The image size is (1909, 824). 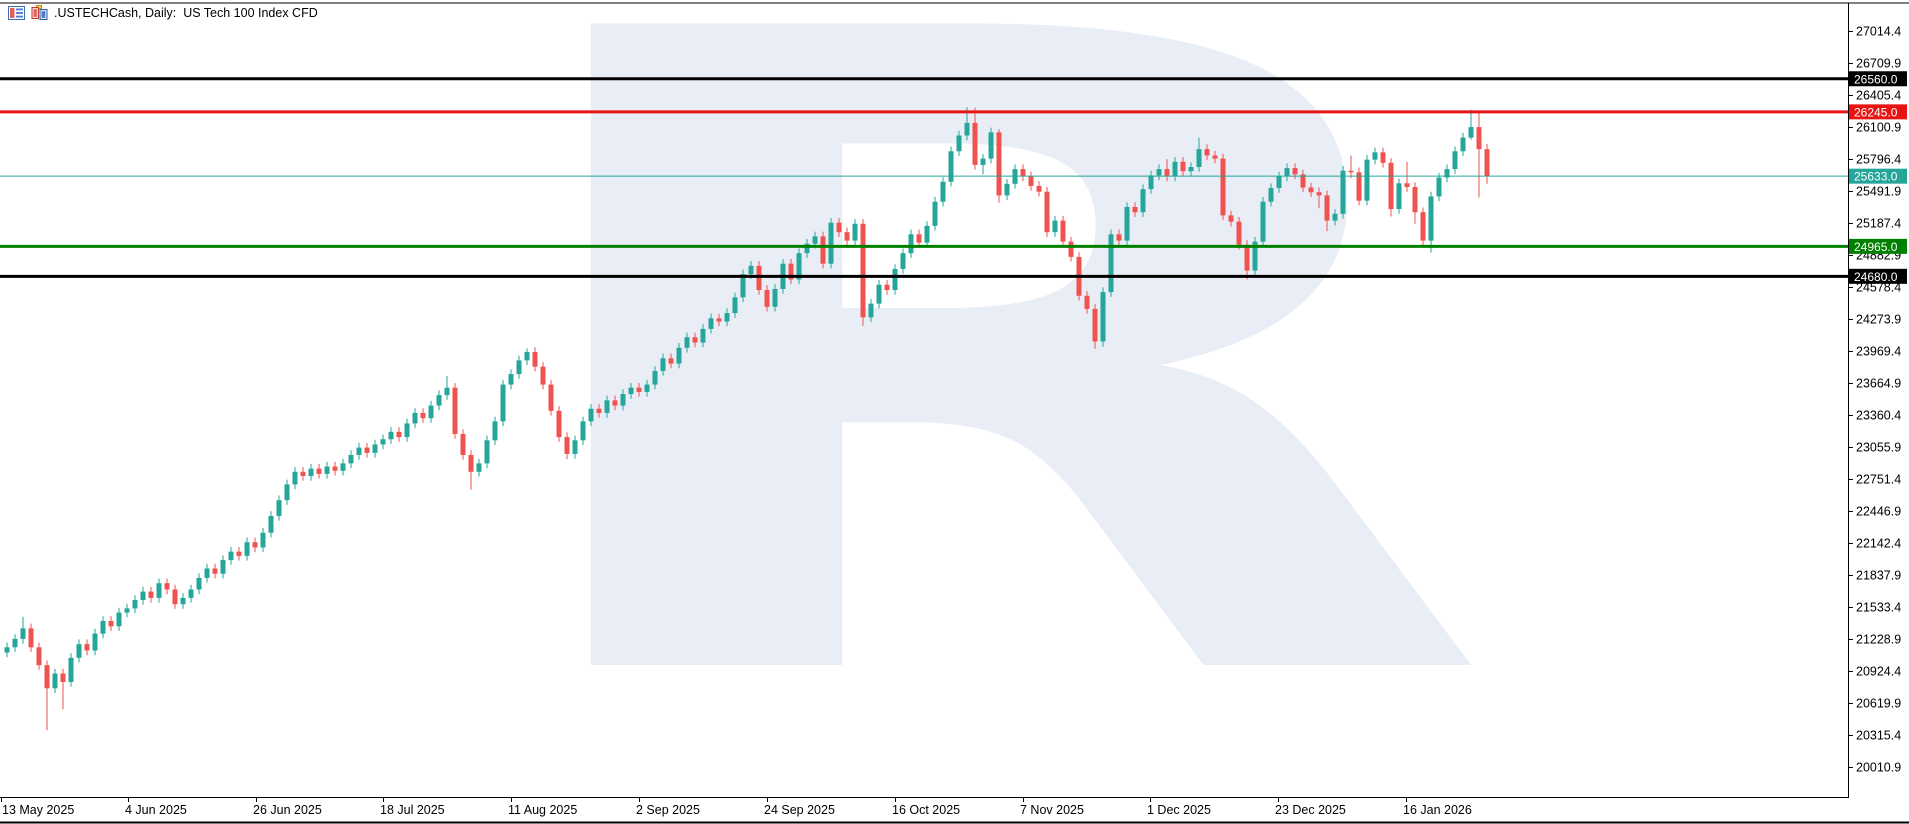 I want to click on date-tick-label: 26 Jun 2025, so click(x=287, y=810).